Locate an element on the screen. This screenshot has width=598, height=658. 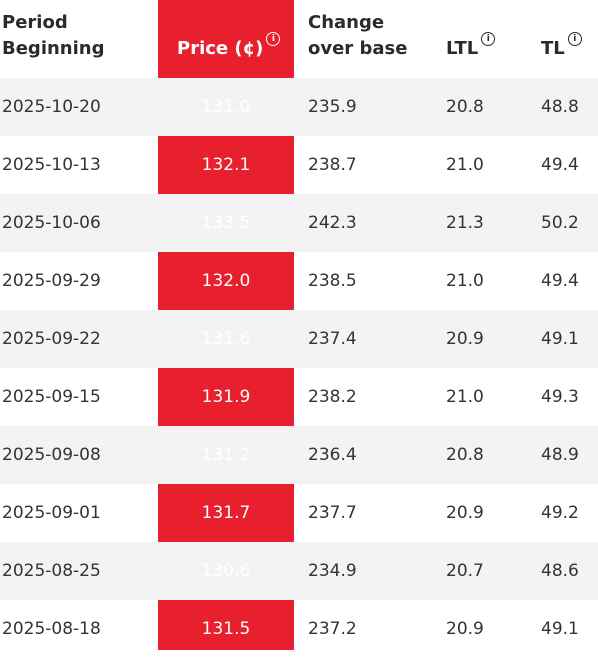
cell-price: 133.5 is located at coordinates (226, 223).